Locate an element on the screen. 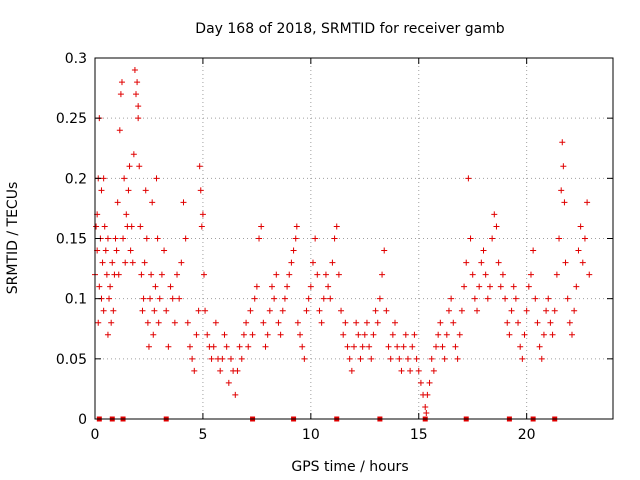  x-axis-label: GPS time / hours is located at coordinates (349, 467).